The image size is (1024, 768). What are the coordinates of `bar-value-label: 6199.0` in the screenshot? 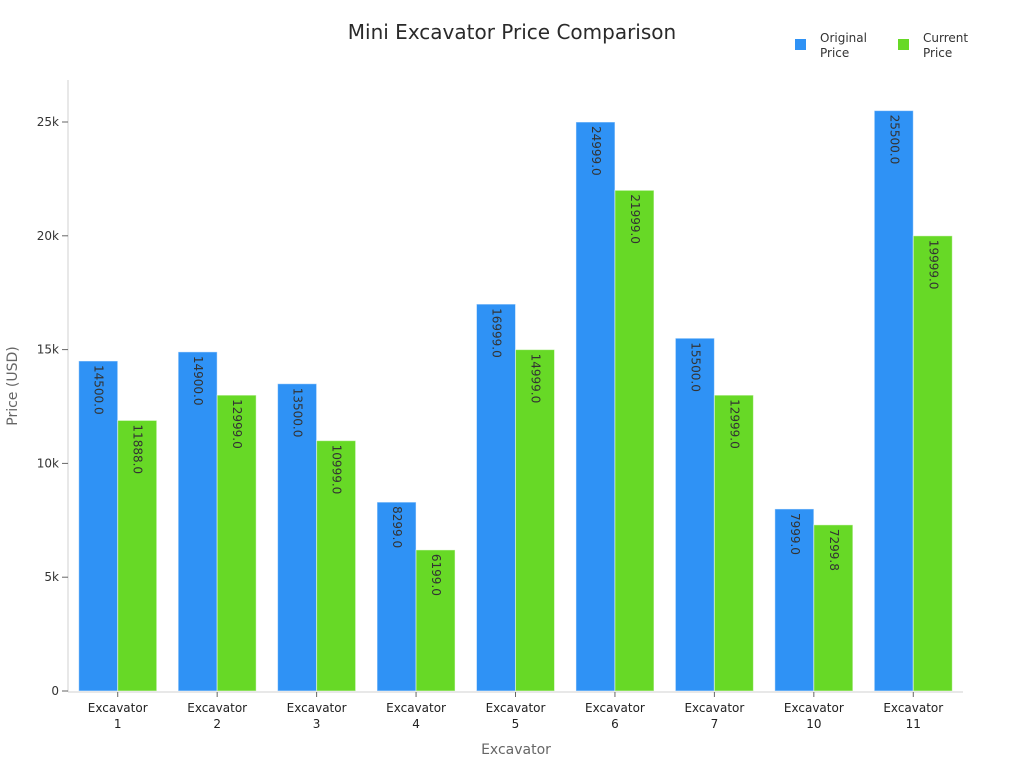 It's located at (436, 575).